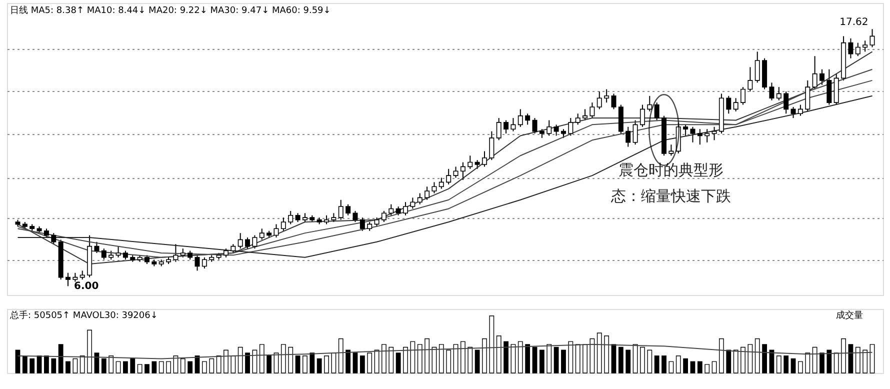 This screenshot has height=389, width=890. What do you see at coordinates (83, 315) in the screenshot?
I see `annotation: 总手: 50505↑ MAVOL30: 39206↓` at bounding box center [83, 315].